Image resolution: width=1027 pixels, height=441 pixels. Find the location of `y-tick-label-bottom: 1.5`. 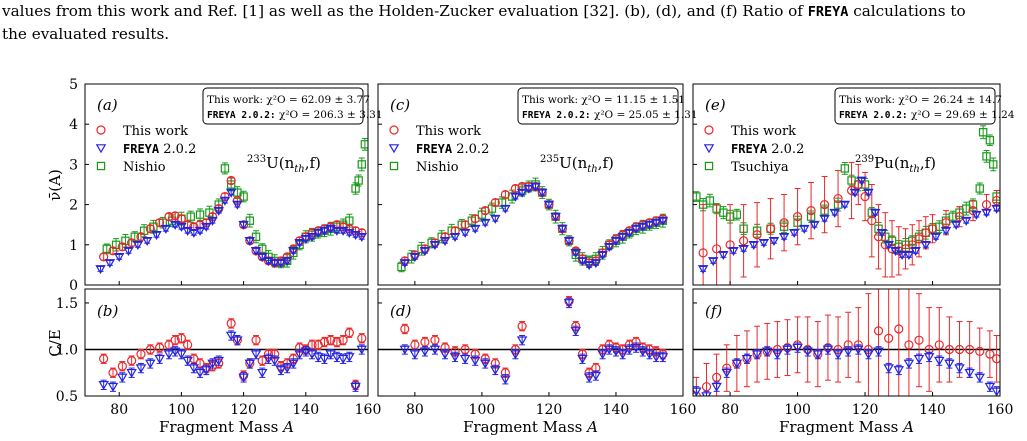

y-tick-label-bottom: 1.5 is located at coordinates (67, 304).